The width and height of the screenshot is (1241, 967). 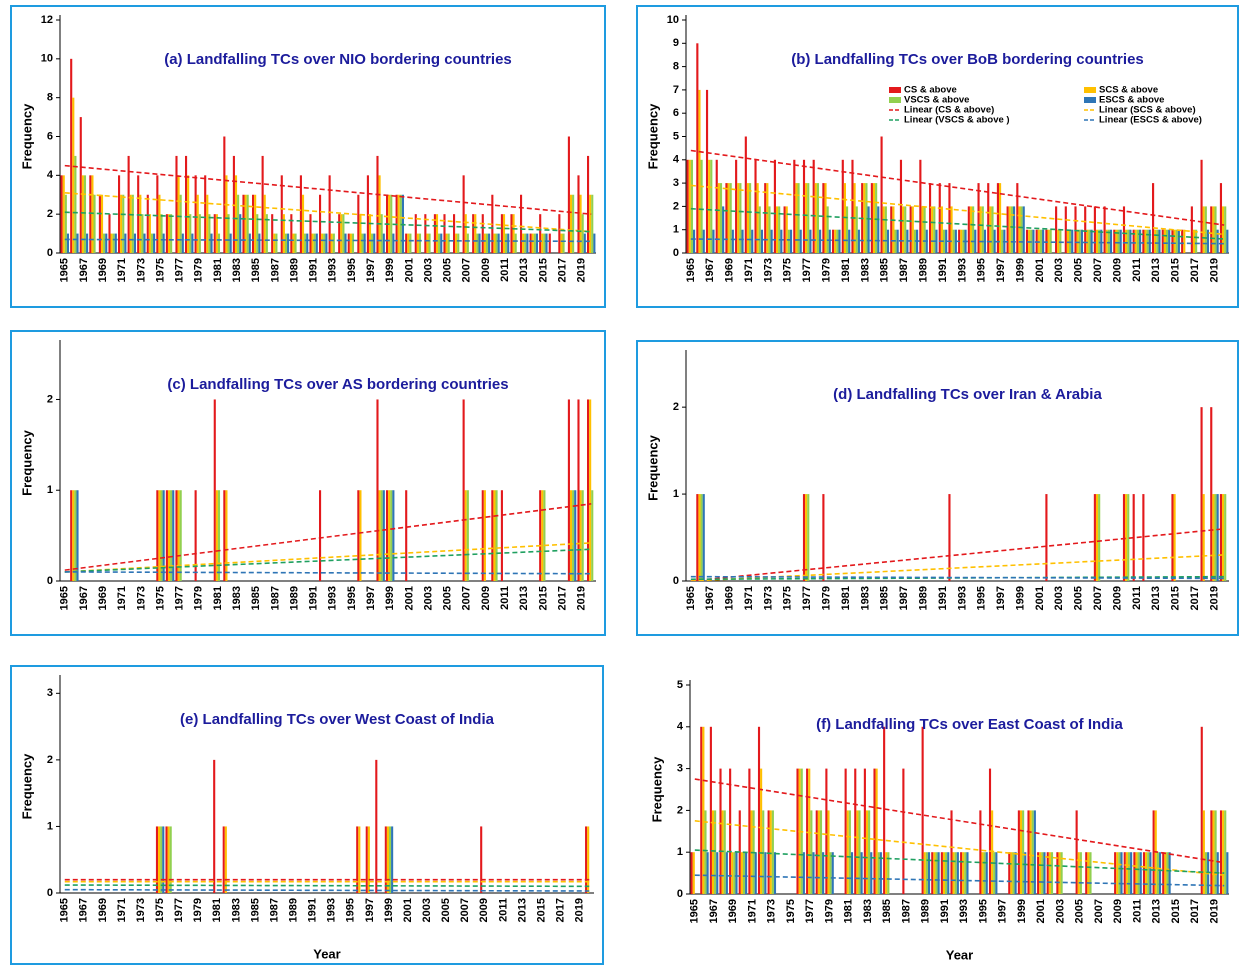 What do you see at coordinates (691, 598) in the screenshot?
I see `x-tick-label: 1965` at bounding box center [691, 598].